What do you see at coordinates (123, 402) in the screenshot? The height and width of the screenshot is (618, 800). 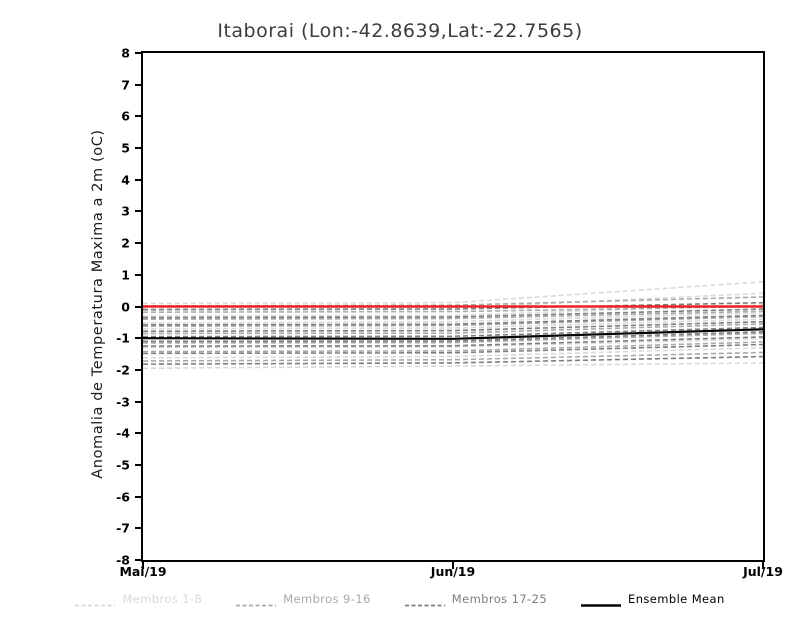 I see `y-tick--3: -3` at bounding box center [123, 402].